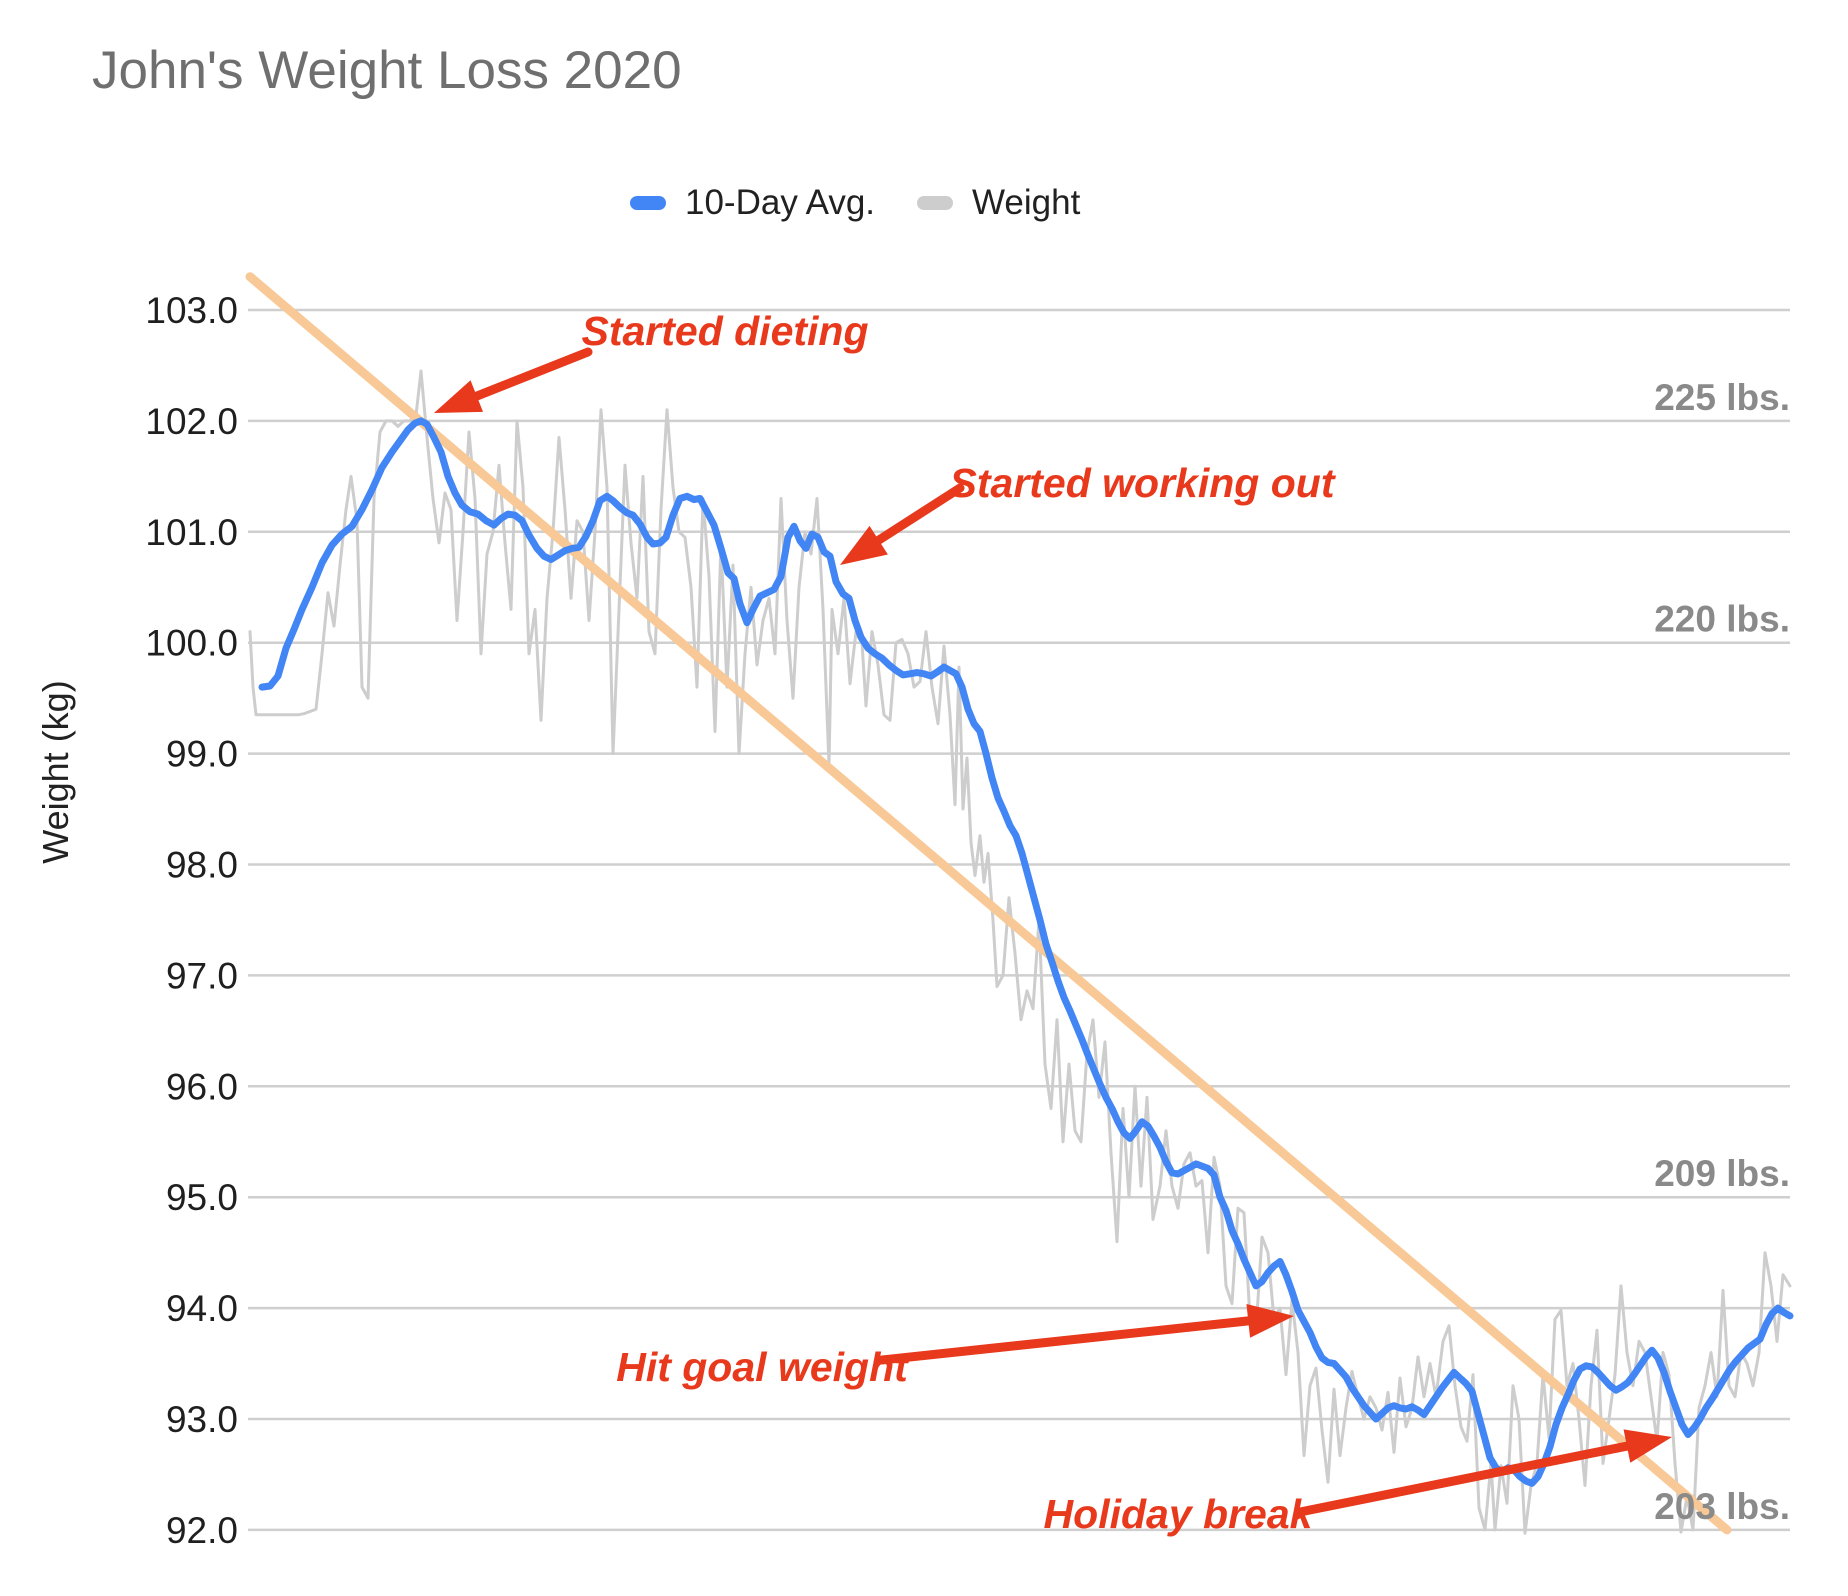  What do you see at coordinates (55, 771) in the screenshot?
I see `y-axis-title: Weight (kg)` at bounding box center [55, 771].